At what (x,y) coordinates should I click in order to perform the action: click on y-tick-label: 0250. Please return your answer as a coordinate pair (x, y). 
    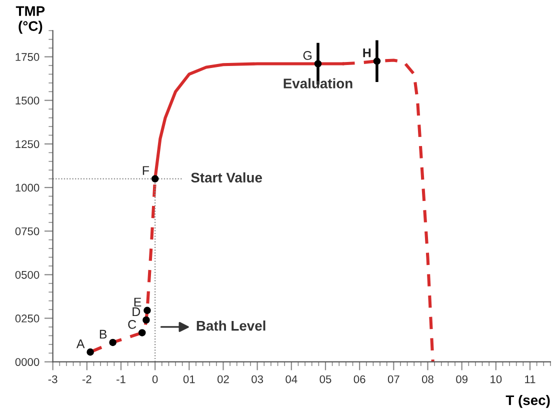
    Looking at the image, I should click on (27, 318).